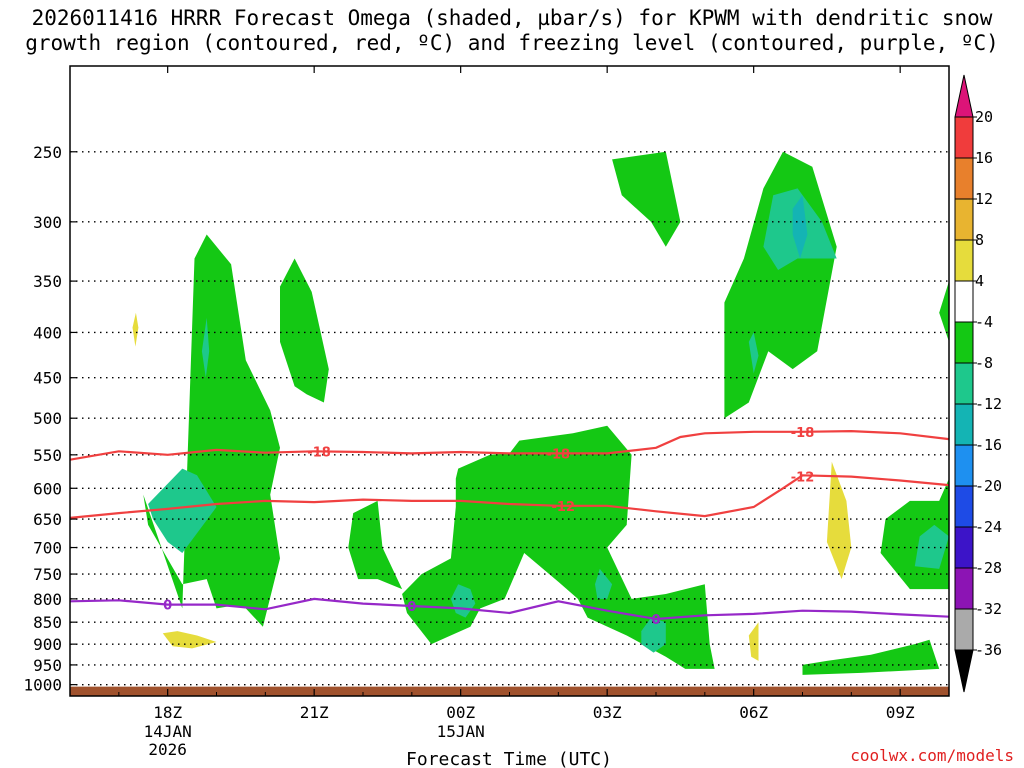 This screenshot has height=768, width=1024. Describe the element at coordinates (47, 548) in the screenshot. I see `y-tick-label: 700` at that location.